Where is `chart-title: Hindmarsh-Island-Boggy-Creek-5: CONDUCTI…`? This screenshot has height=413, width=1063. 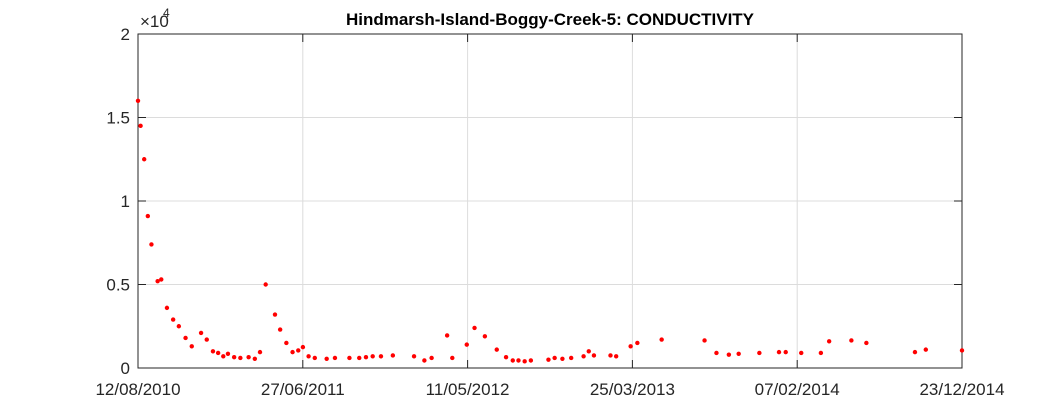 chart-title: Hindmarsh-Island-Boggy-Creek-5: CONDUCTI… is located at coordinates (550, 19).